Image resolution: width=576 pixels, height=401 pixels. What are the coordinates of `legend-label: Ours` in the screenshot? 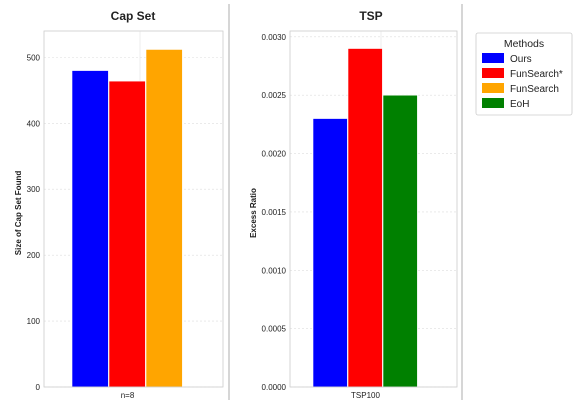 It's located at (521, 59).